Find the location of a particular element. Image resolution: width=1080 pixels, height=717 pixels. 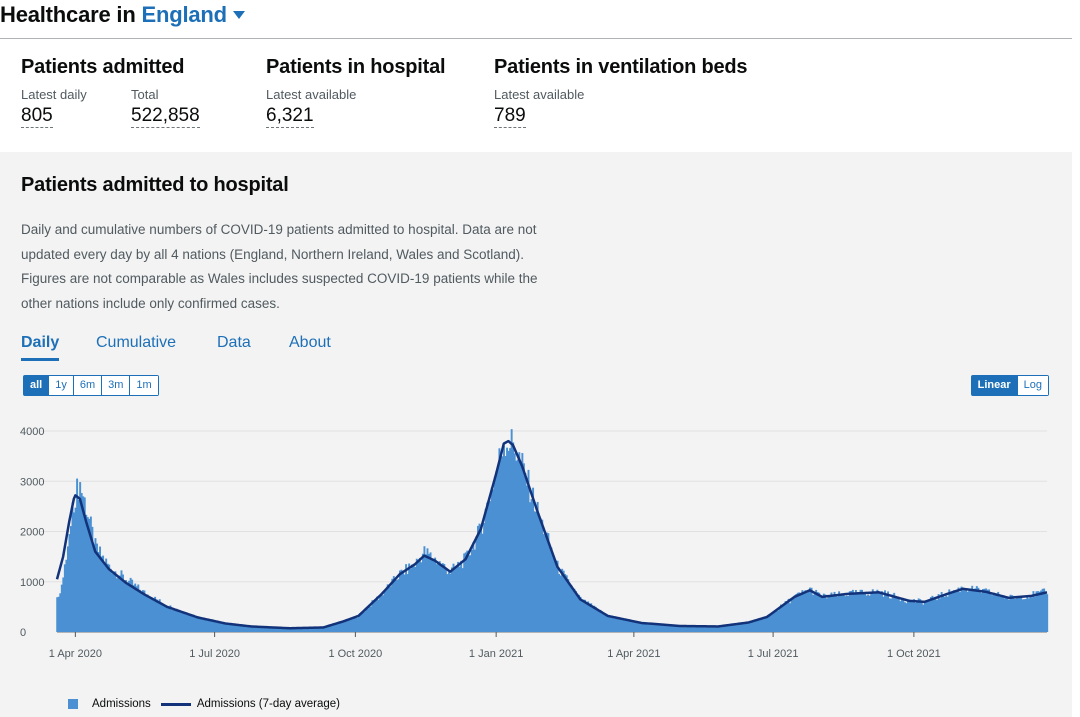

range-3m-button: 3m is located at coordinates (115, 385).